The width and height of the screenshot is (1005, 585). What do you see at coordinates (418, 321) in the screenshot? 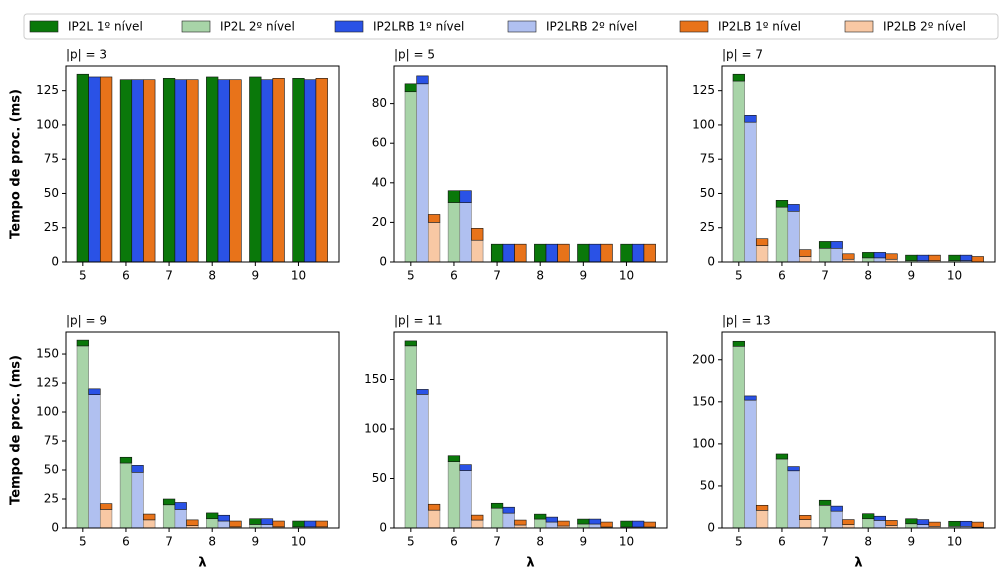
I see `subplot-title: |p| = 11` at bounding box center [418, 321].